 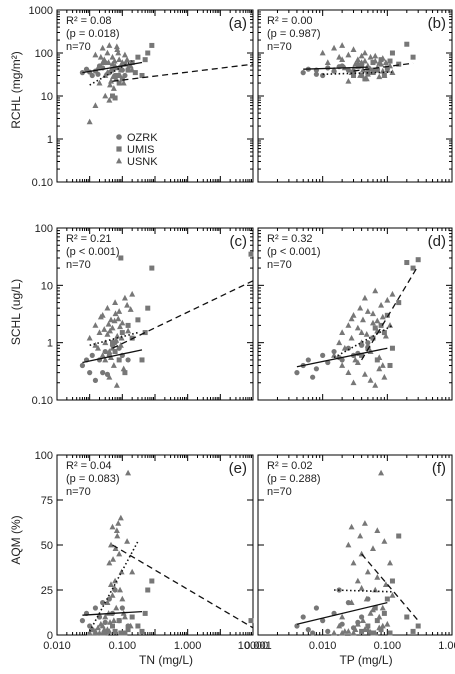 I want to click on ylabel-schl: SCHL (ug/L), so click(x=16, y=312).